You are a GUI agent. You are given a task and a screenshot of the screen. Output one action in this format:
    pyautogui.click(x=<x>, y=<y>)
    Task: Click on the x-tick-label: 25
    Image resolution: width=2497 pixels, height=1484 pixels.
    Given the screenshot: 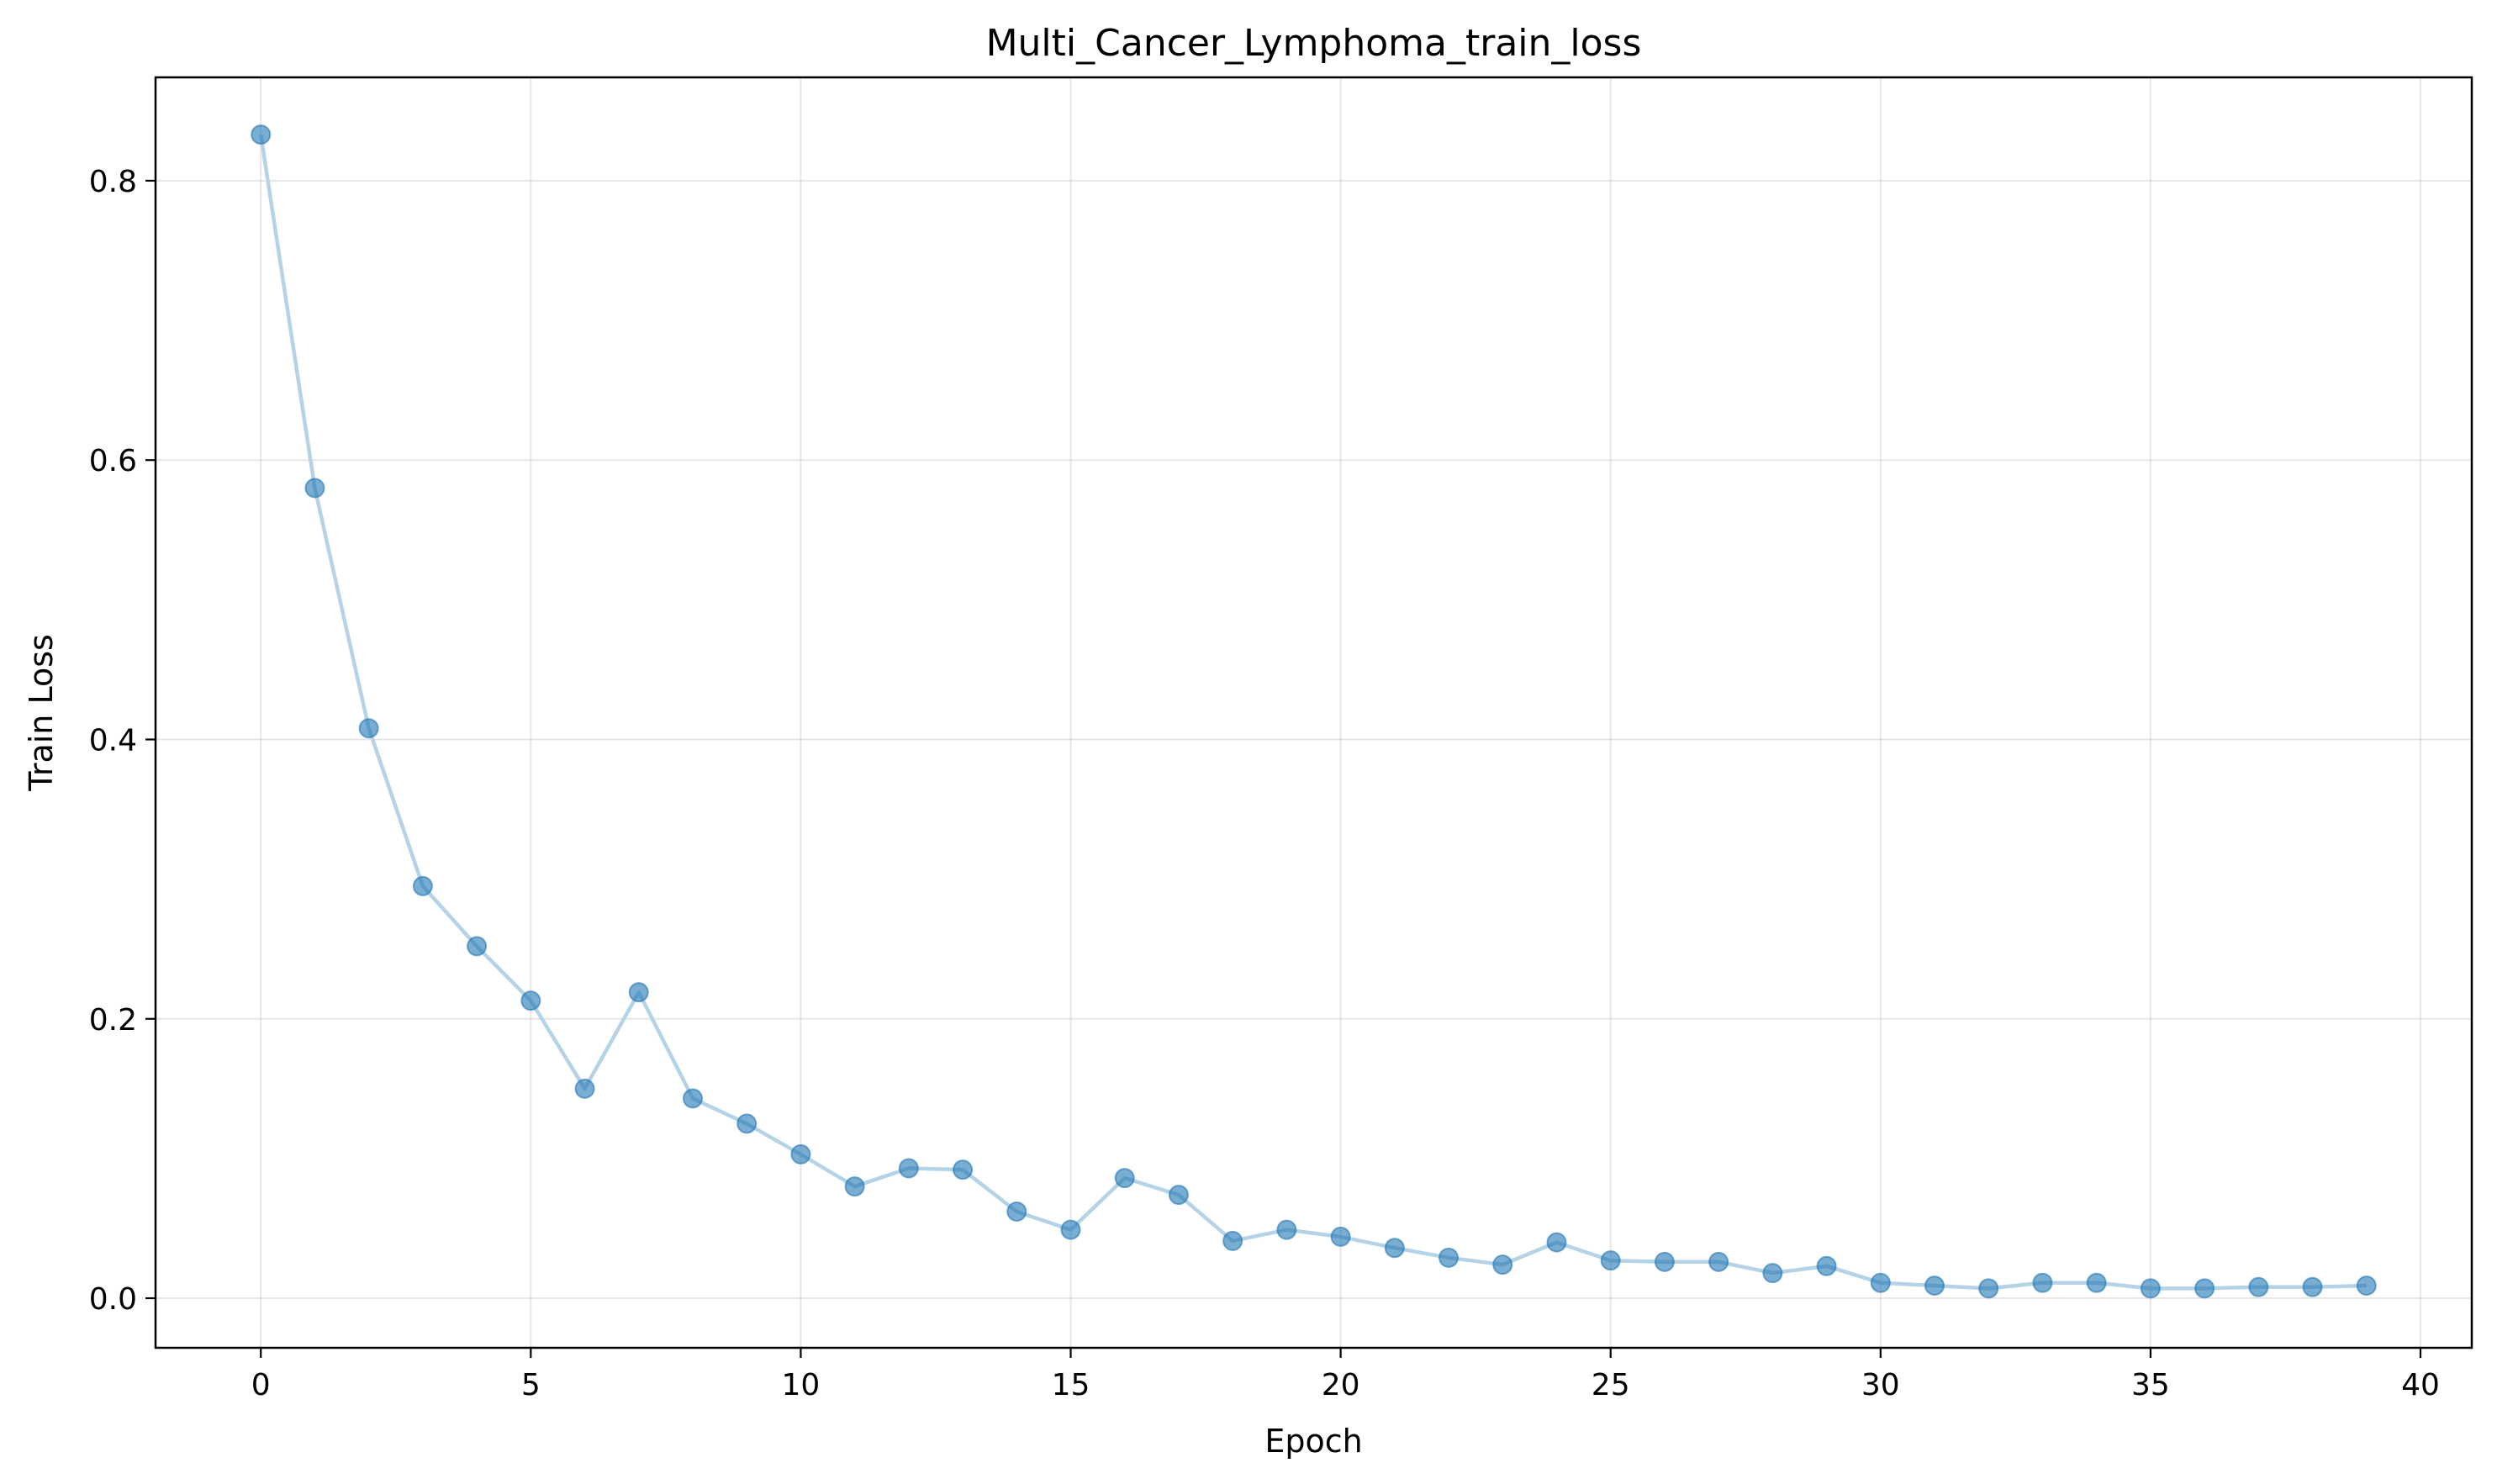 What is the action you would take?
    pyautogui.click(x=1611, y=1385)
    